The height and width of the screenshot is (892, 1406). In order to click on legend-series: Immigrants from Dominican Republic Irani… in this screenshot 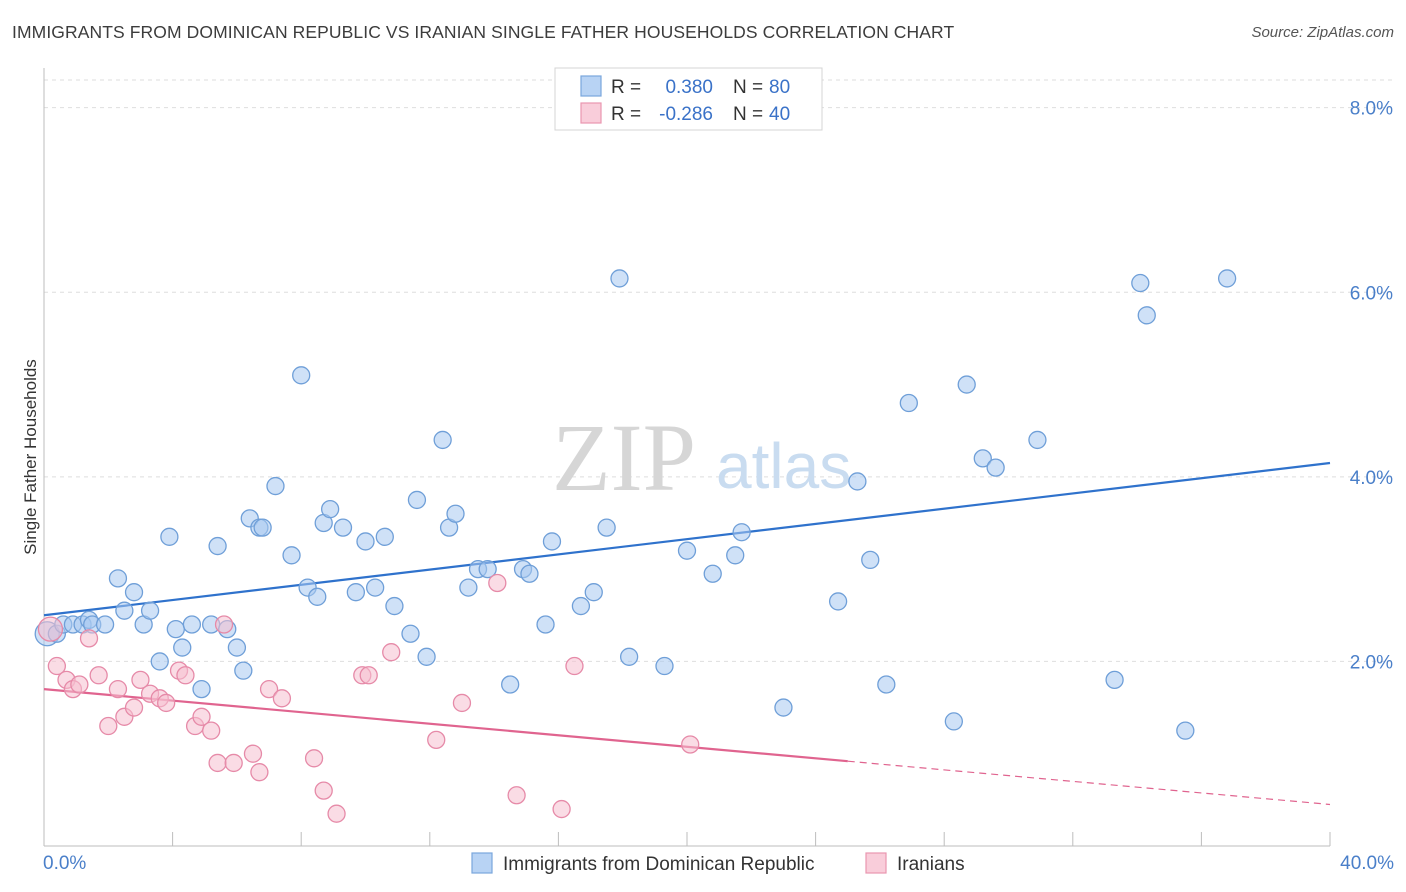, I will do `click(718, 863)`.